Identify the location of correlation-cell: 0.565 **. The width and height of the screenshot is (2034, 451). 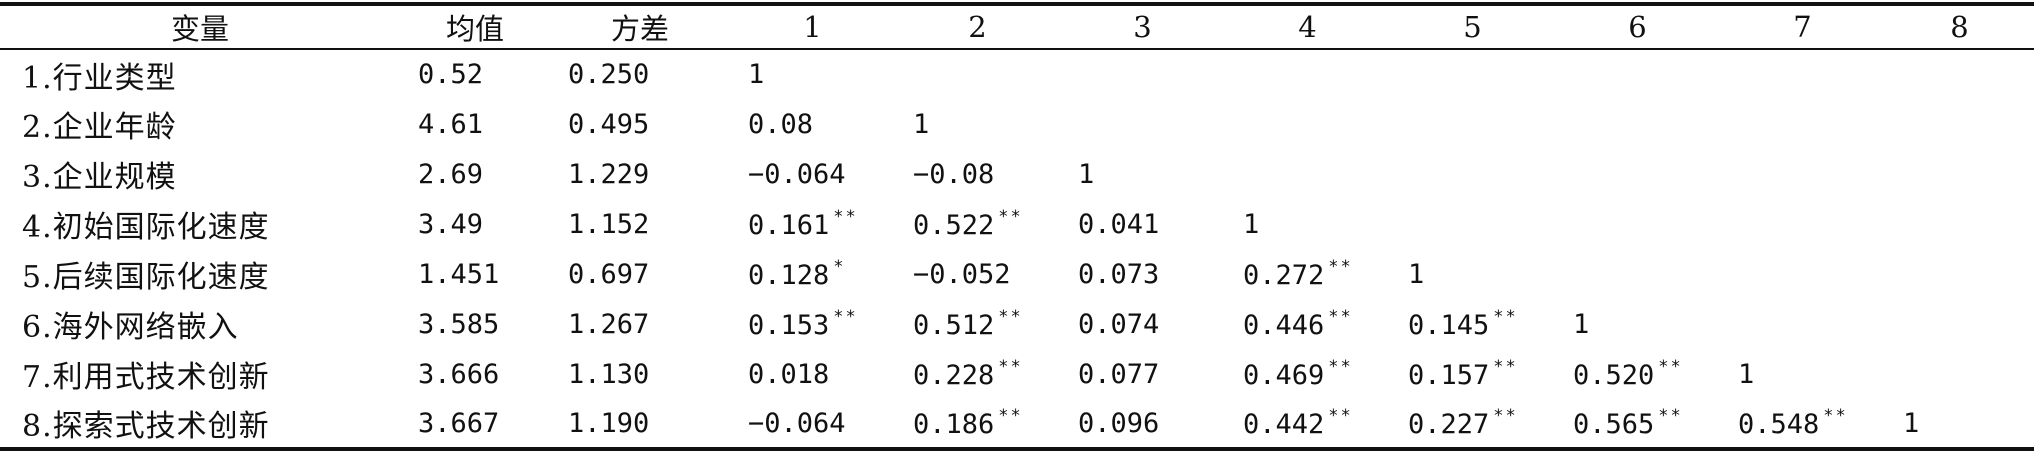
(1637, 425).